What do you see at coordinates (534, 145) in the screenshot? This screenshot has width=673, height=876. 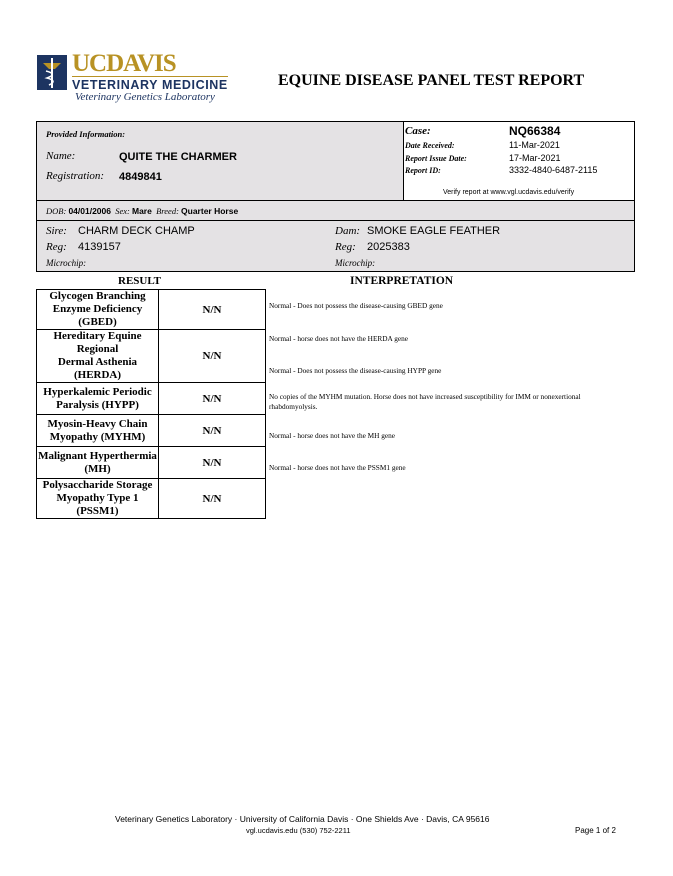 I see `received-date: 11-Mar-2021` at bounding box center [534, 145].